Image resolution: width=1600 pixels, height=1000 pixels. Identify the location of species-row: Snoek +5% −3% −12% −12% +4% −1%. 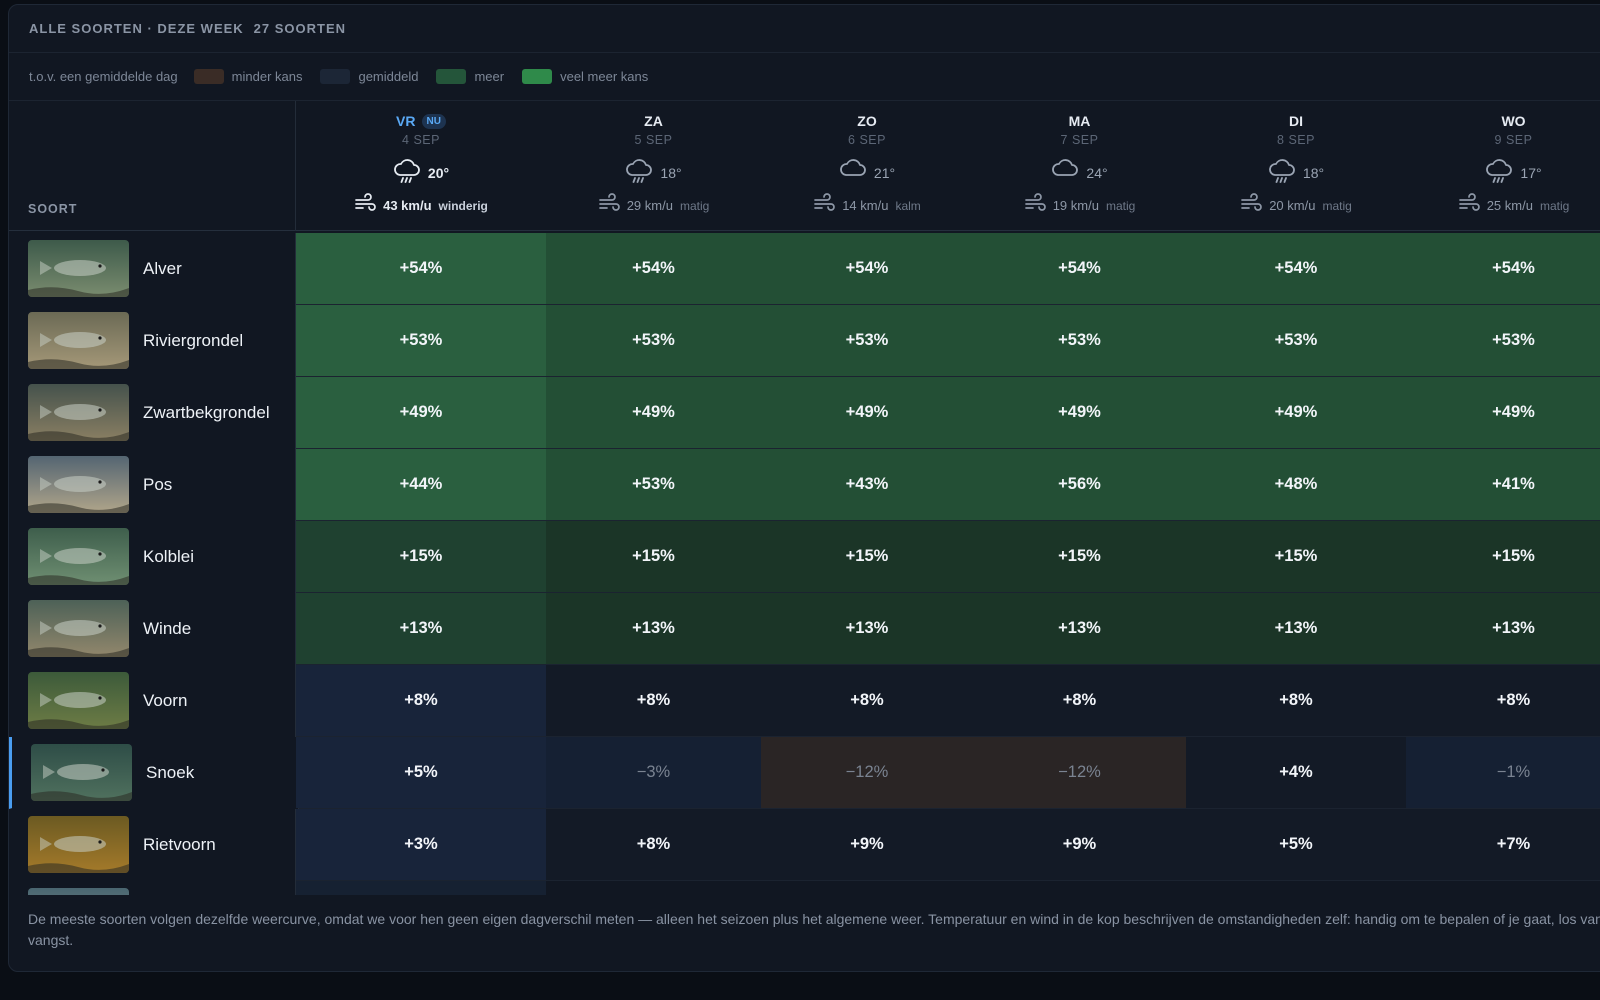
(804, 773).